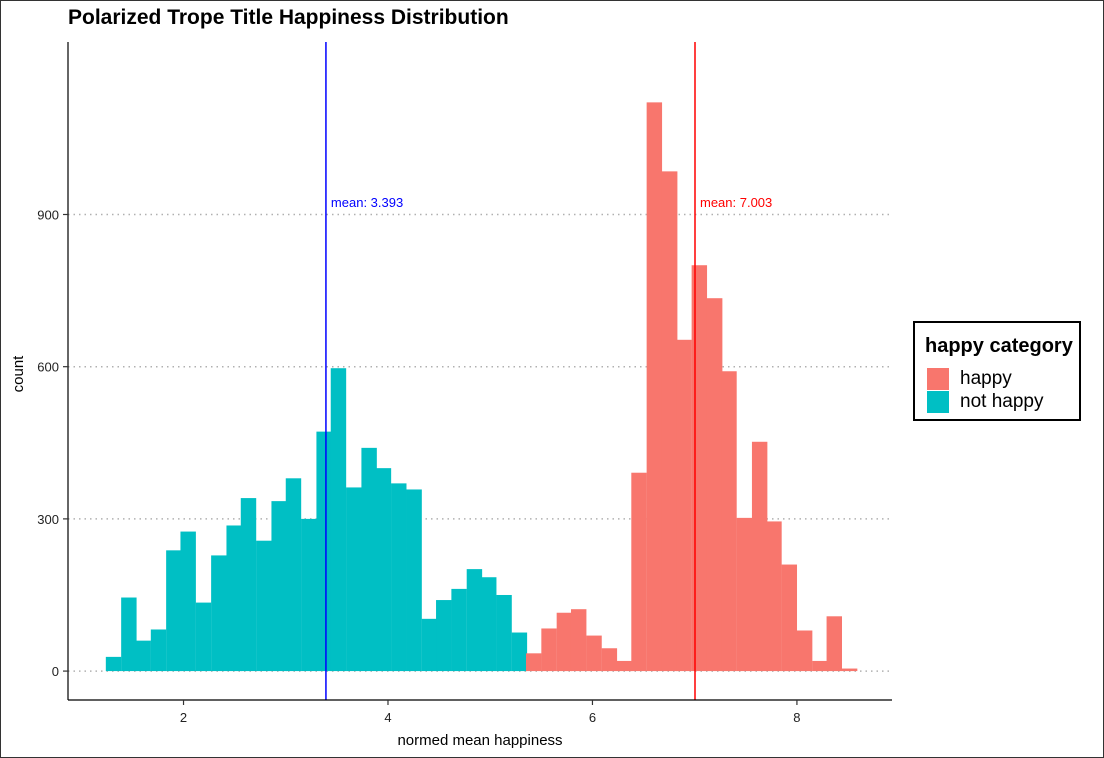 This screenshot has width=1104, height=758. I want to click on x-tick-label-4: 4, so click(387, 717).